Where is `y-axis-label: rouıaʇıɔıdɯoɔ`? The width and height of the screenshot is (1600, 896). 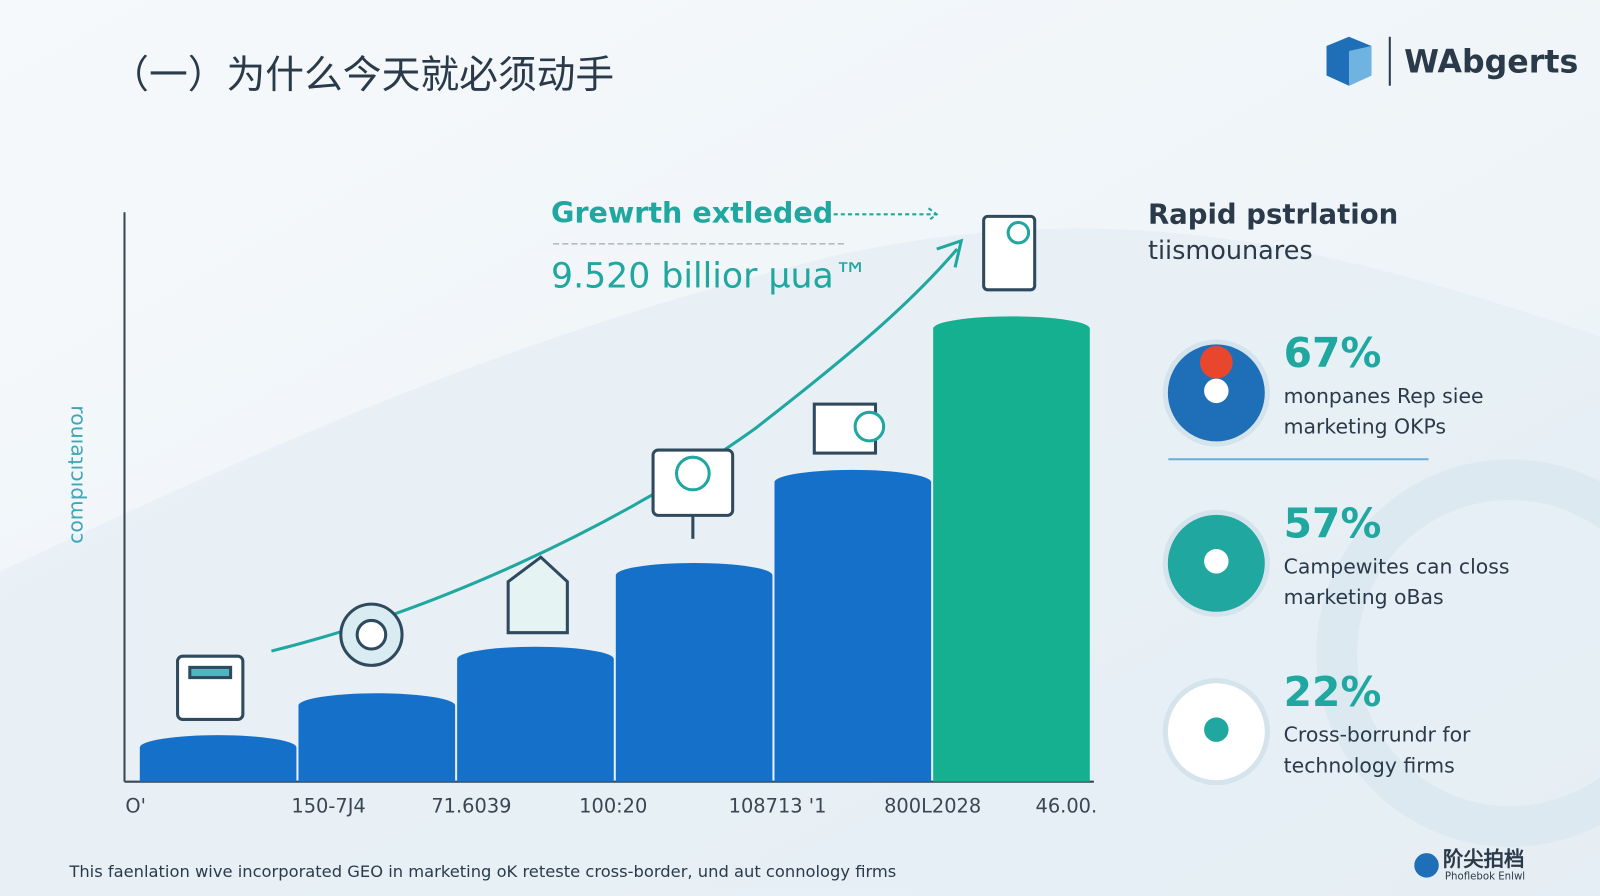 y-axis-label: rouıaʇıɔıdɯoɔ is located at coordinates (79, 474).